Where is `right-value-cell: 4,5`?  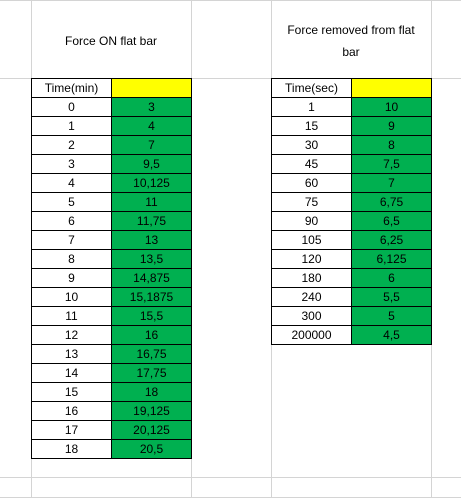 right-value-cell: 4,5 is located at coordinates (391, 335).